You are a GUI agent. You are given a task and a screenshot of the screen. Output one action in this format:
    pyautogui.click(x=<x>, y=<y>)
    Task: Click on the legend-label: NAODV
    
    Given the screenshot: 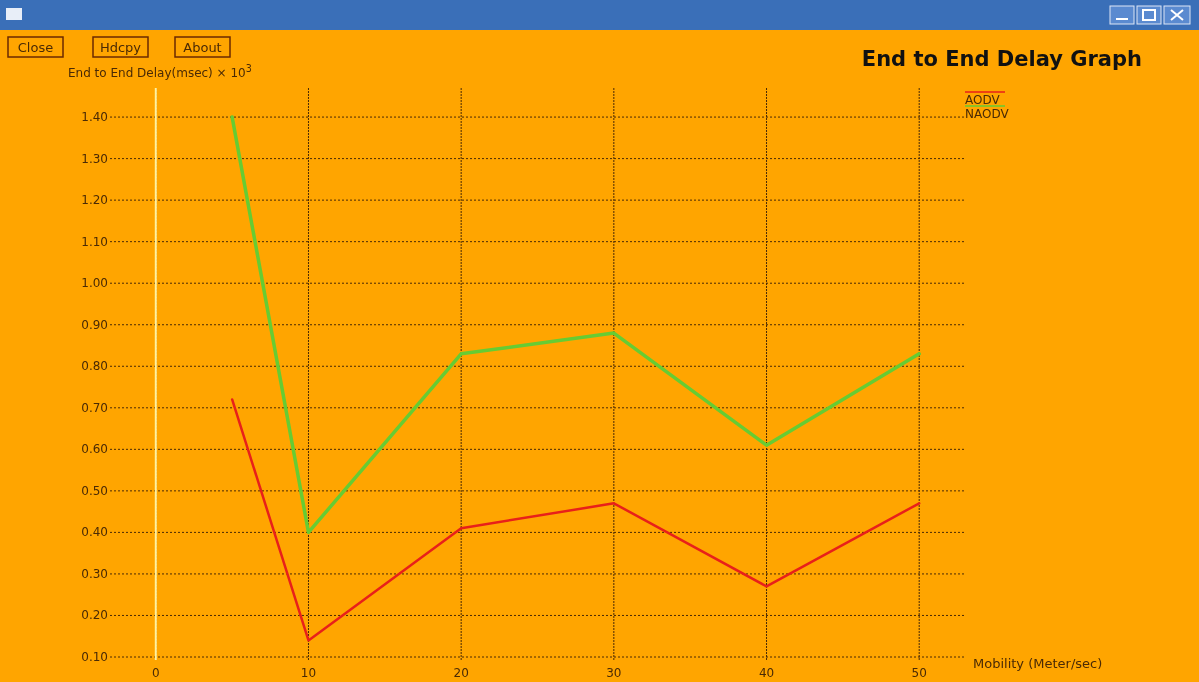 What is the action you would take?
    pyautogui.click(x=987, y=114)
    